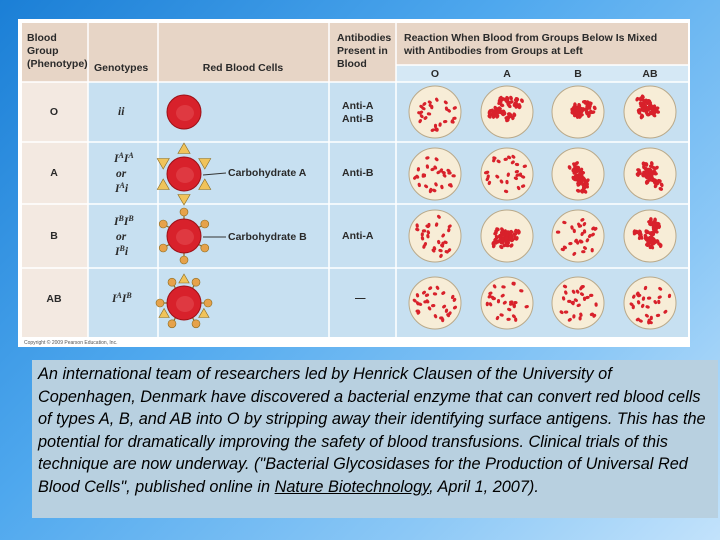  What do you see at coordinates (184, 174) in the screenshot?
I see `rbc-a` at bounding box center [184, 174].